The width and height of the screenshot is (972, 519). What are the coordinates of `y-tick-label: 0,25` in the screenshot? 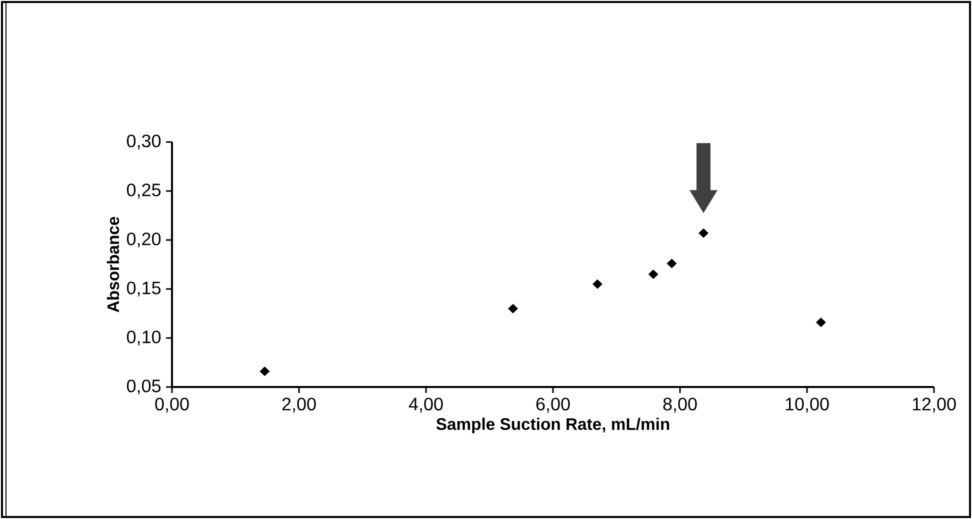 It's located at (143, 191).